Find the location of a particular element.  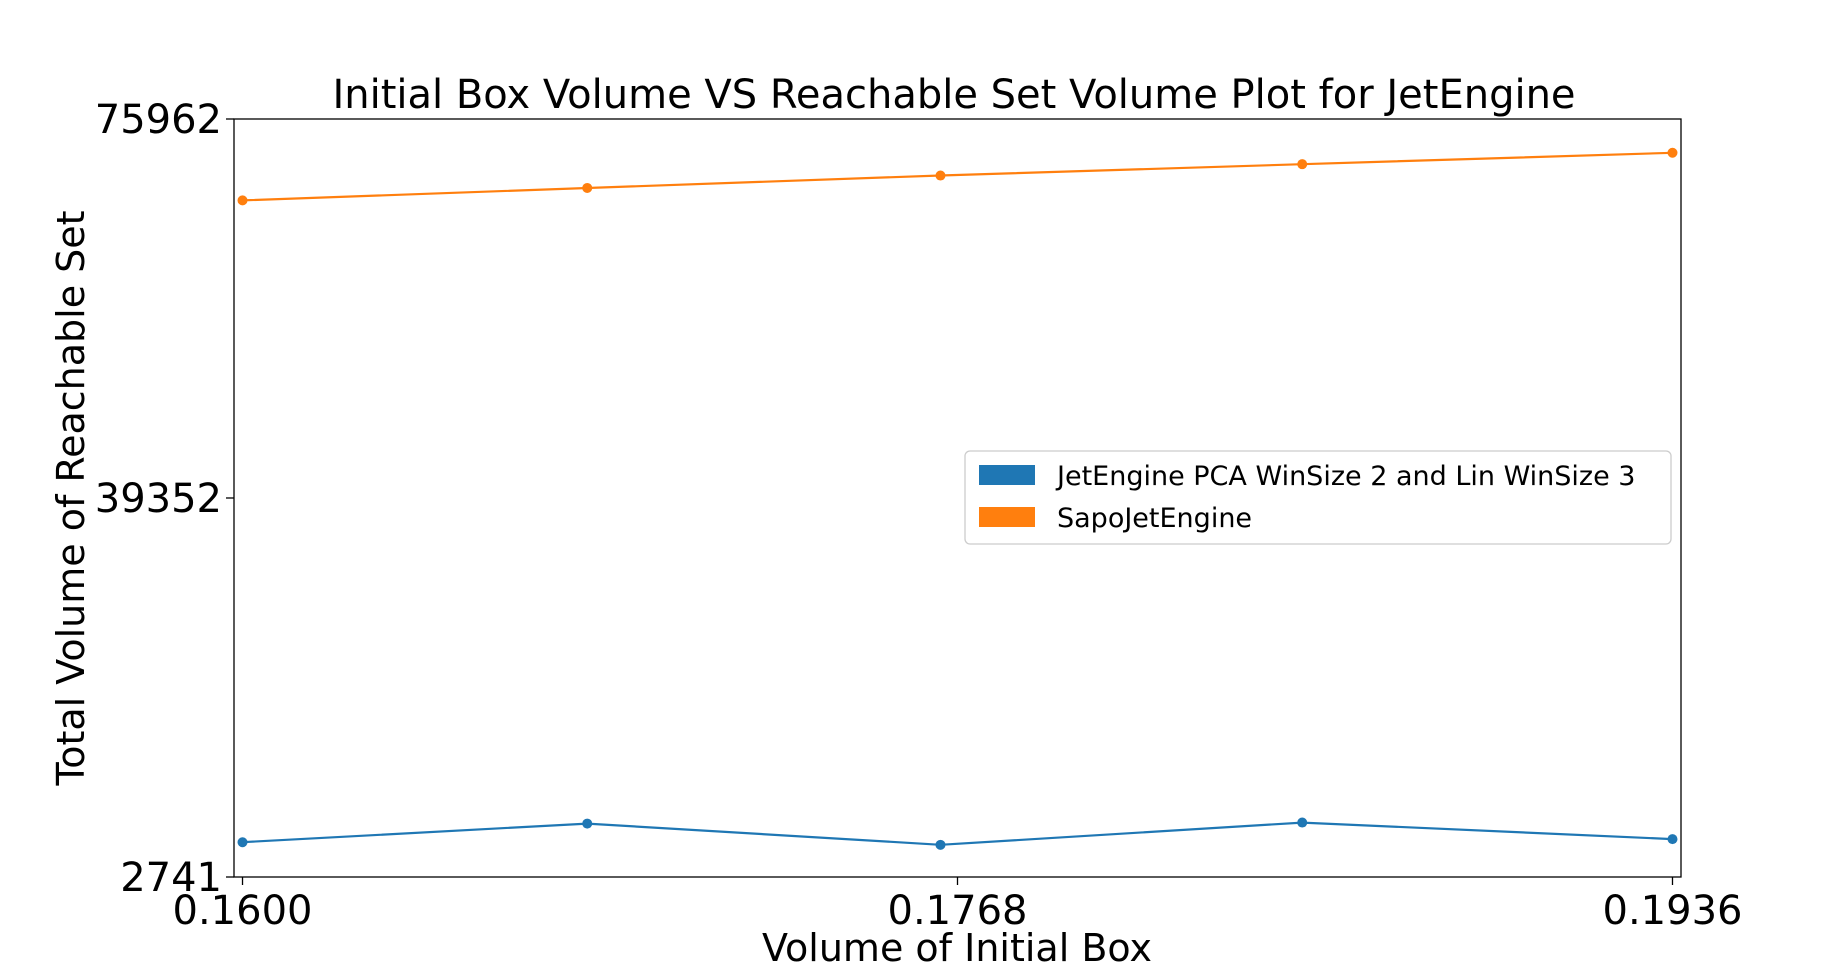

x-tick-label: 0.1936 is located at coordinates (1673, 911).